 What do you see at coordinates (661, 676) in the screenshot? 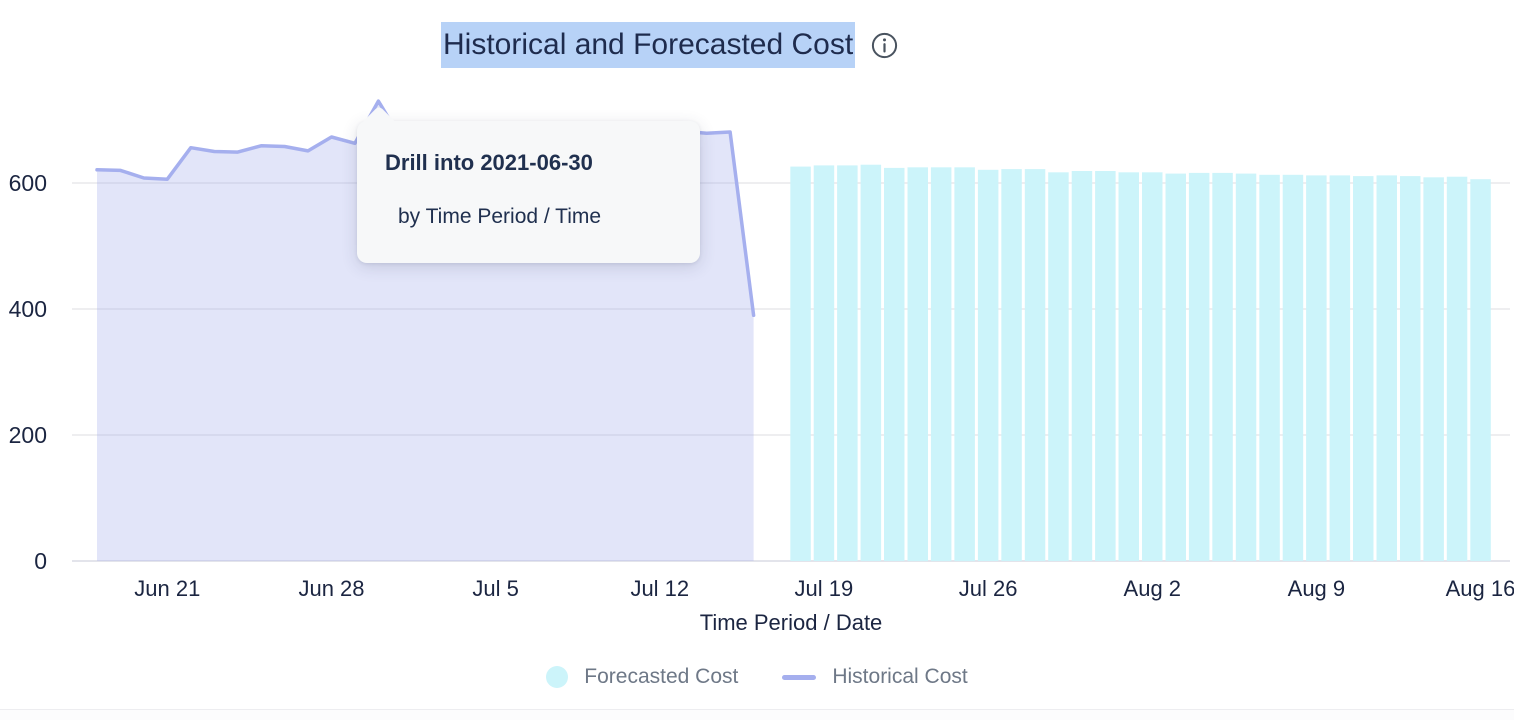
I see `legend-label: Forecasted Cost` at bounding box center [661, 676].